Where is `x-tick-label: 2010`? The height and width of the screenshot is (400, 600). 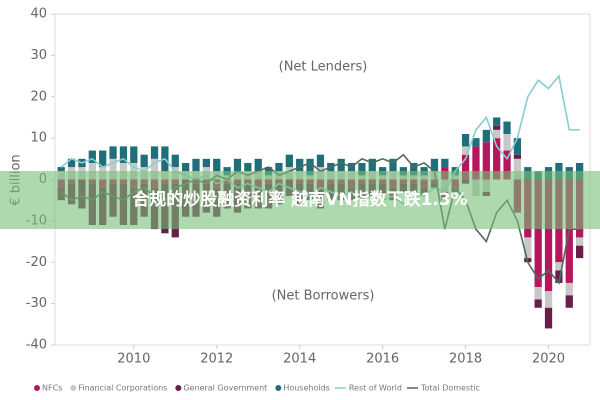
x-tick-label: 2010 is located at coordinates (133, 359).